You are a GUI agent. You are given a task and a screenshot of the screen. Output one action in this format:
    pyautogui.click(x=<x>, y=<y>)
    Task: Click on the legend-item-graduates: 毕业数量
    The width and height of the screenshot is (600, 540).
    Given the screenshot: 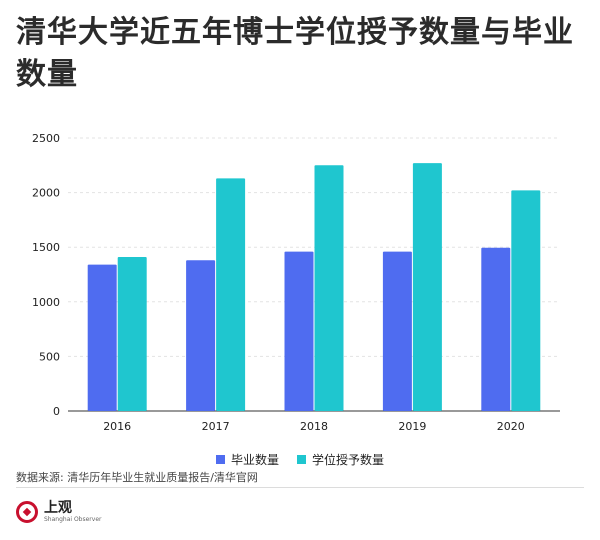 What is the action you would take?
    pyautogui.click(x=247, y=459)
    